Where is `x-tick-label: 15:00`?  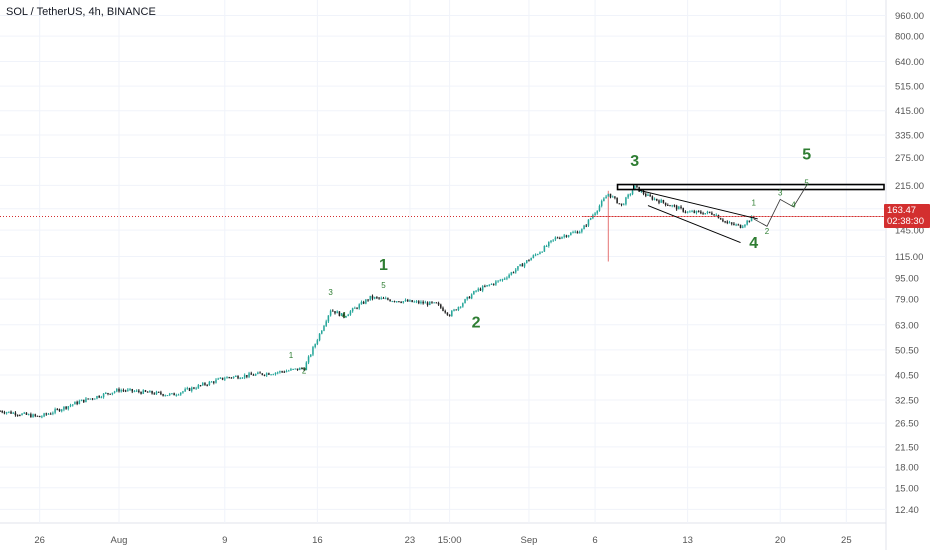 x-tick-label: 15:00 is located at coordinates (450, 540).